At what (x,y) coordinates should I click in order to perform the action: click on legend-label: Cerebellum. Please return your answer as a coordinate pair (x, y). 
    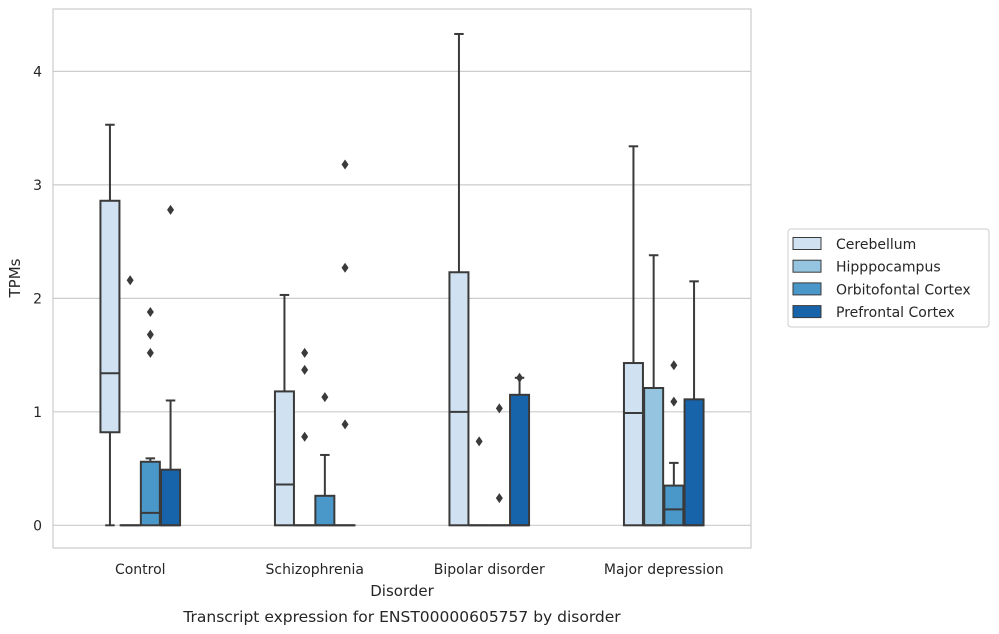
    Looking at the image, I should click on (876, 245).